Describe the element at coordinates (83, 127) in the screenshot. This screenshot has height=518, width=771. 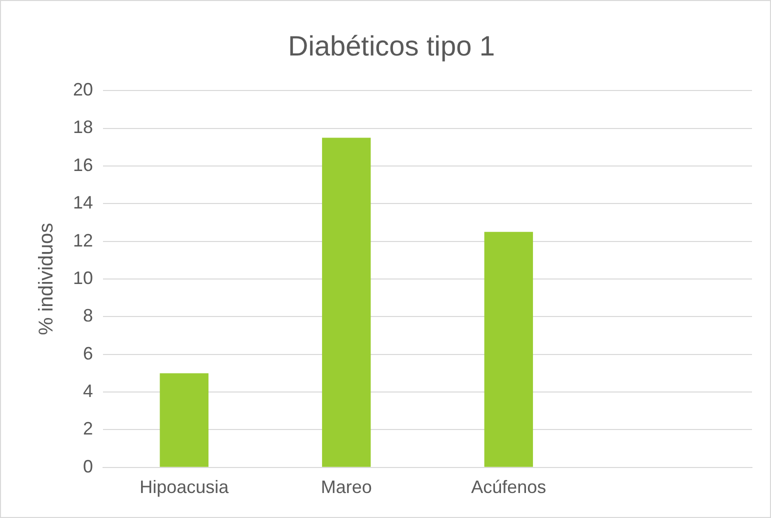
I see `y-tick-label: 18` at that location.